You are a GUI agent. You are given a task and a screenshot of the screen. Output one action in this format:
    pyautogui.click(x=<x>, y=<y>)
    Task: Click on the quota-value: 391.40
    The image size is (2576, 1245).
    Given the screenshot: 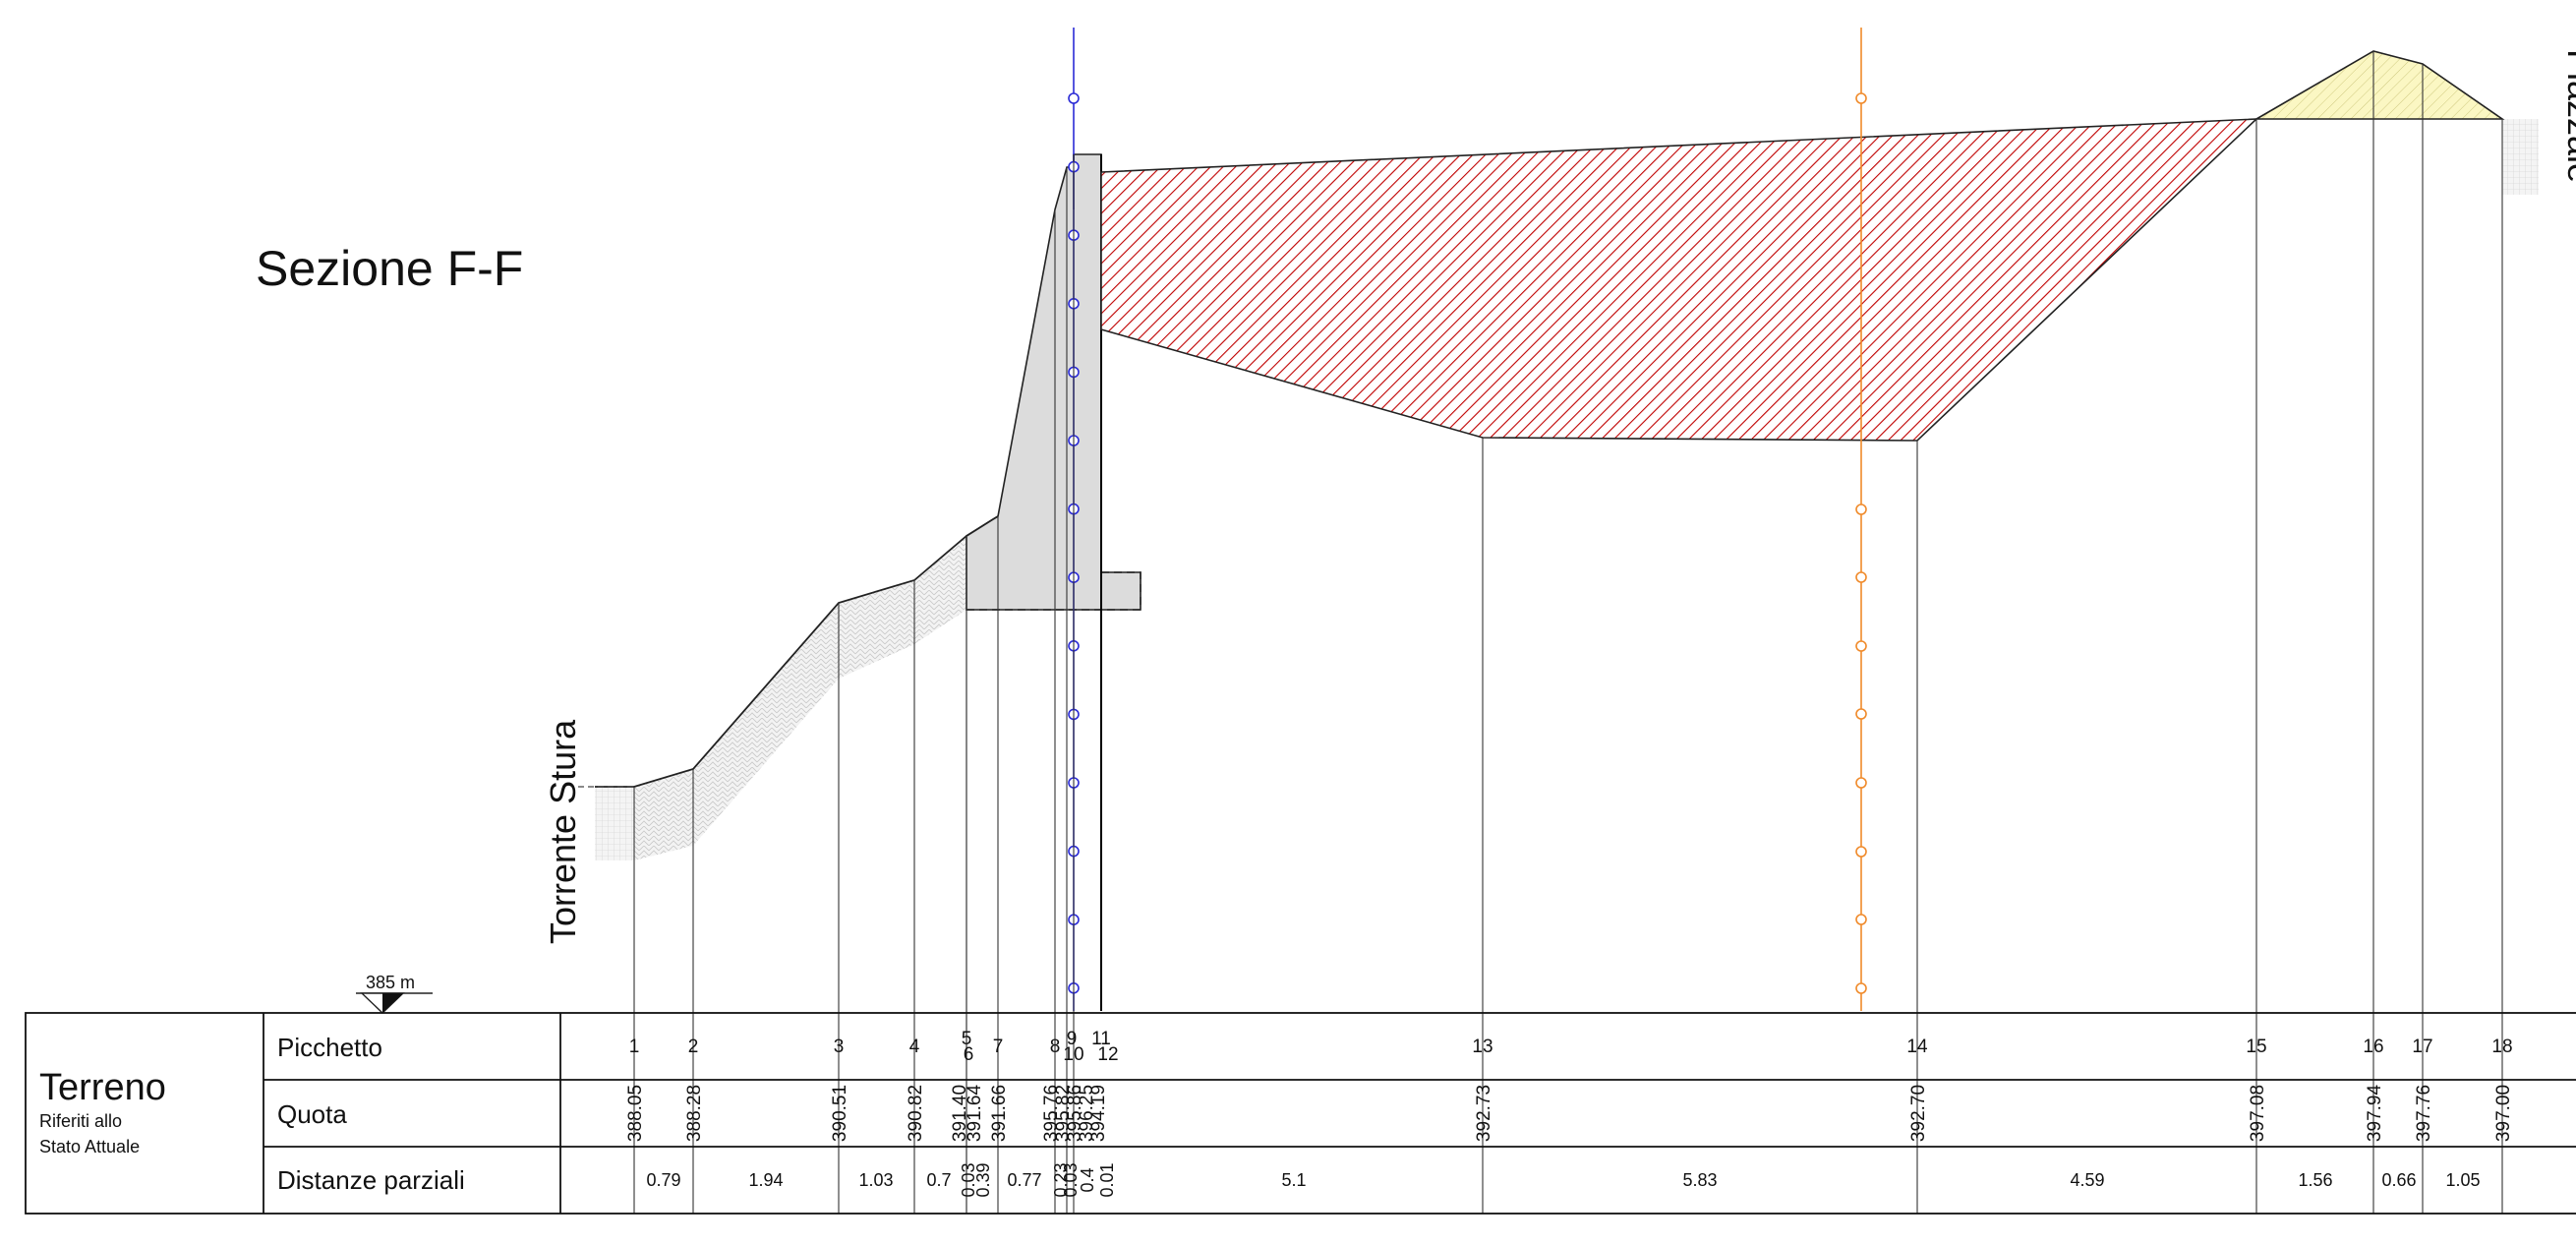 What is the action you would take?
    pyautogui.click(x=960, y=1114)
    